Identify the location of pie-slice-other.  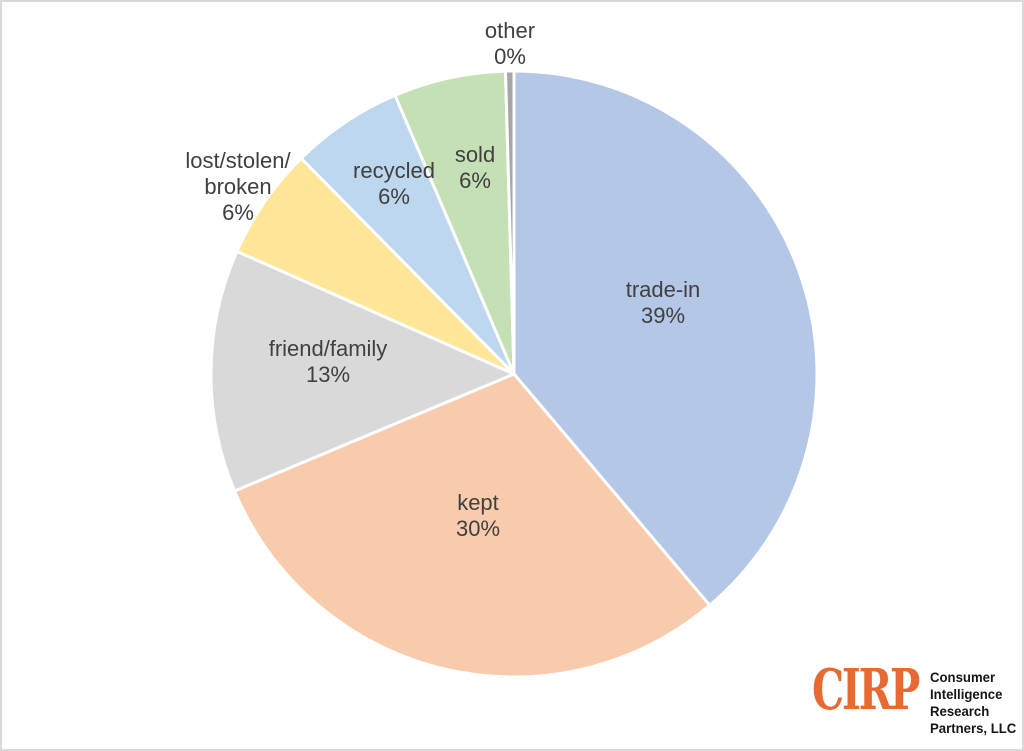
(509, 222).